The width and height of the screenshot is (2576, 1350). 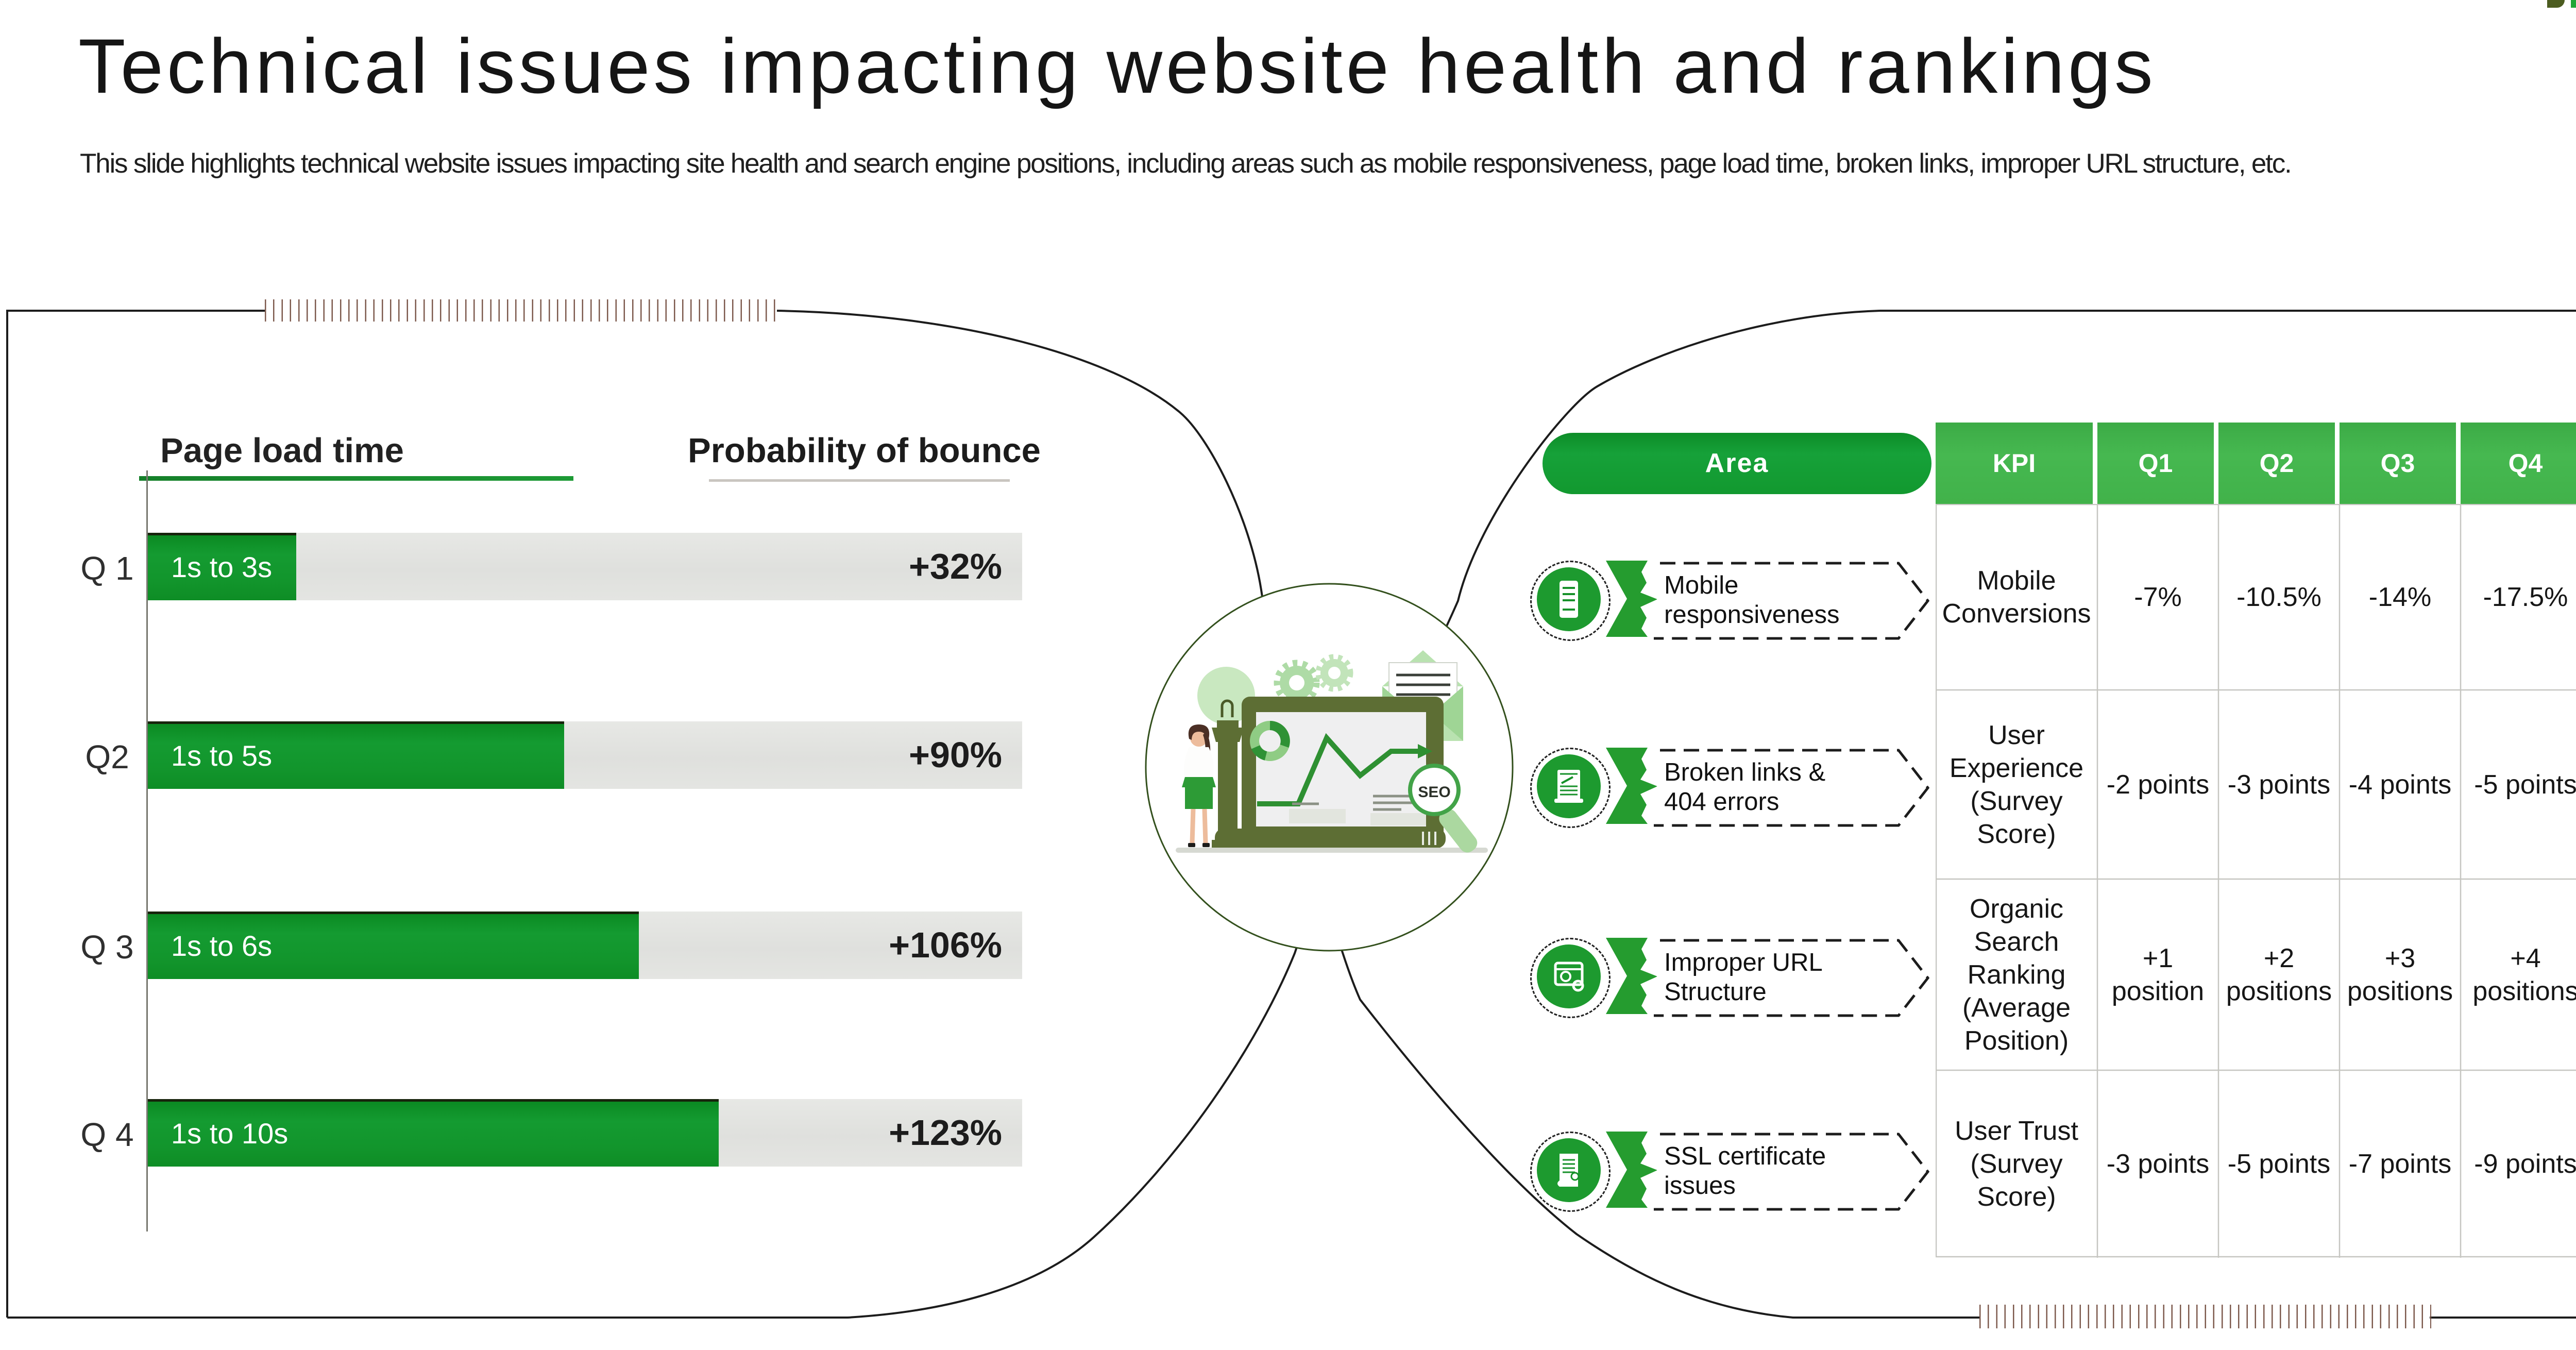 I want to click on svg-text: SEO, so click(x=1434, y=792).